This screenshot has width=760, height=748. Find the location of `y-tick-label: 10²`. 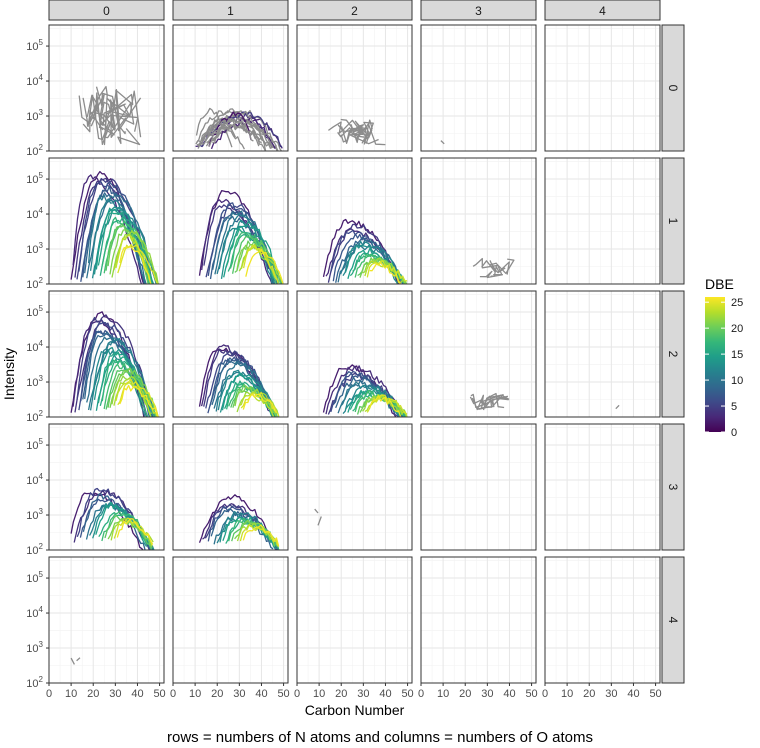

y-tick-label: 10² is located at coordinates (34, 416).